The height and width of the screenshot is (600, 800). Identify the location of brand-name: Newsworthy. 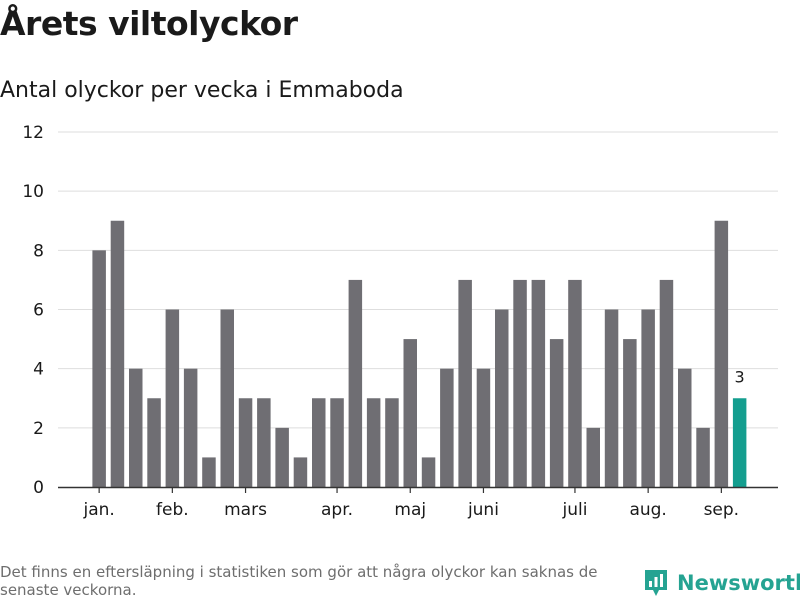
(738, 583).